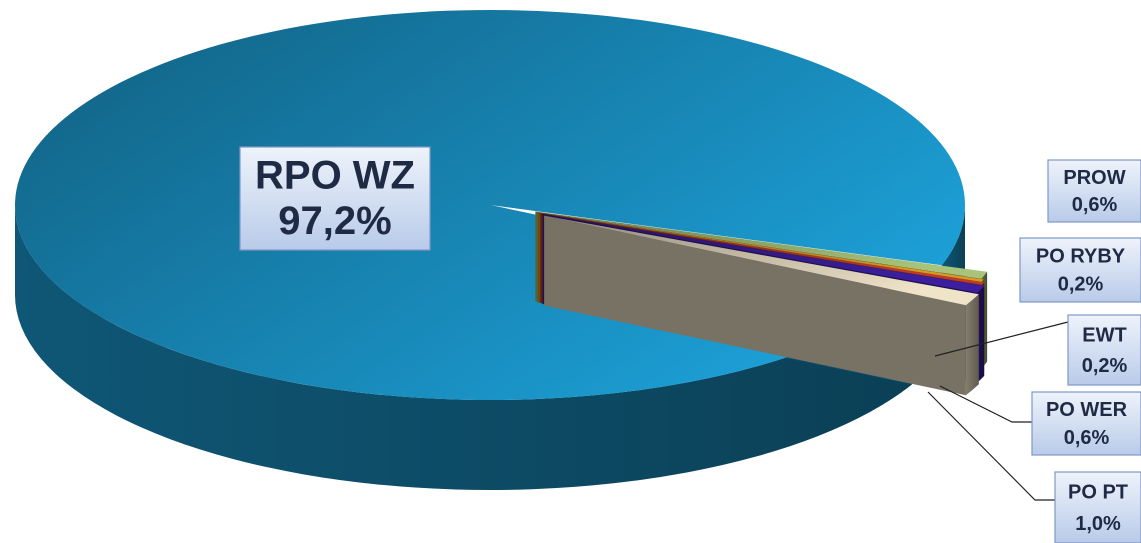 Image resolution: width=1141 pixels, height=543 pixels. What do you see at coordinates (335, 175) in the screenshot?
I see `category-label: RPO WZ` at bounding box center [335, 175].